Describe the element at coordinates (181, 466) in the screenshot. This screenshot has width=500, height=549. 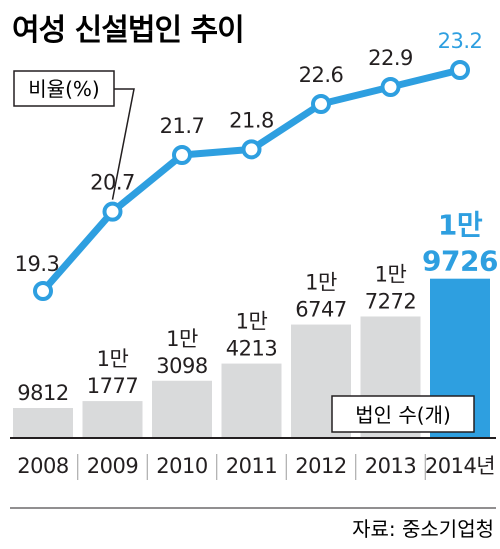
I see `x-tick-2010: 2010` at that location.